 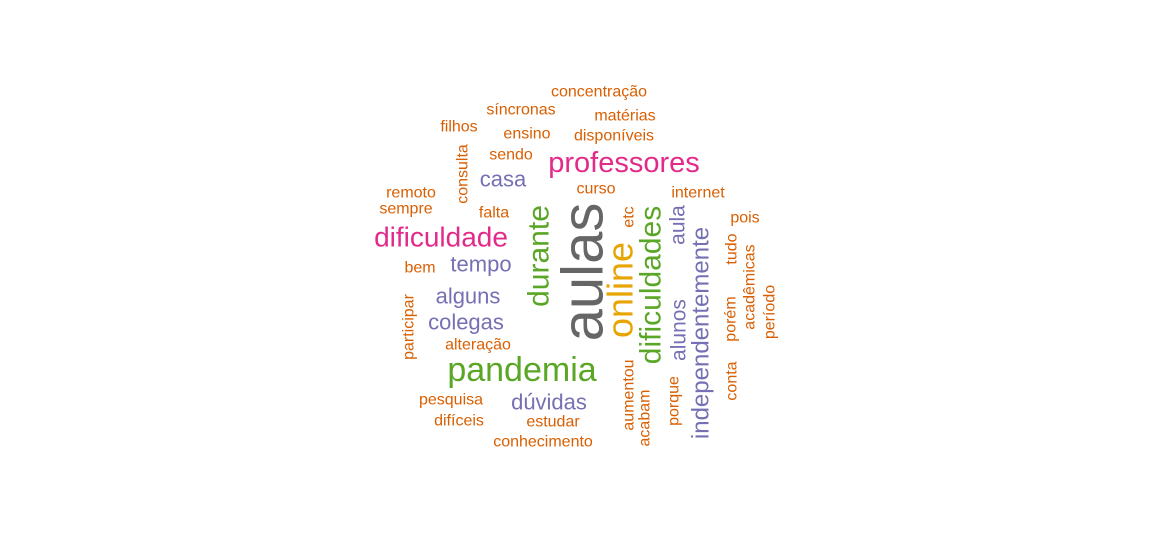 I want to click on word-porque: porque, so click(x=674, y=401).